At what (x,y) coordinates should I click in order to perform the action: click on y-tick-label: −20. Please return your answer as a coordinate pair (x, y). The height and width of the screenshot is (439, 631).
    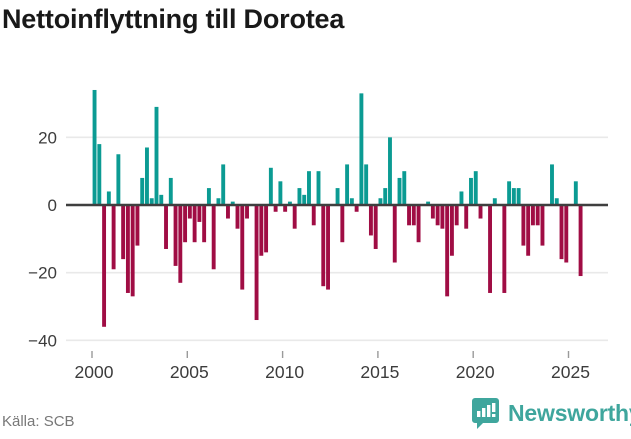
    Looking at the image, I should click on (42, 273).